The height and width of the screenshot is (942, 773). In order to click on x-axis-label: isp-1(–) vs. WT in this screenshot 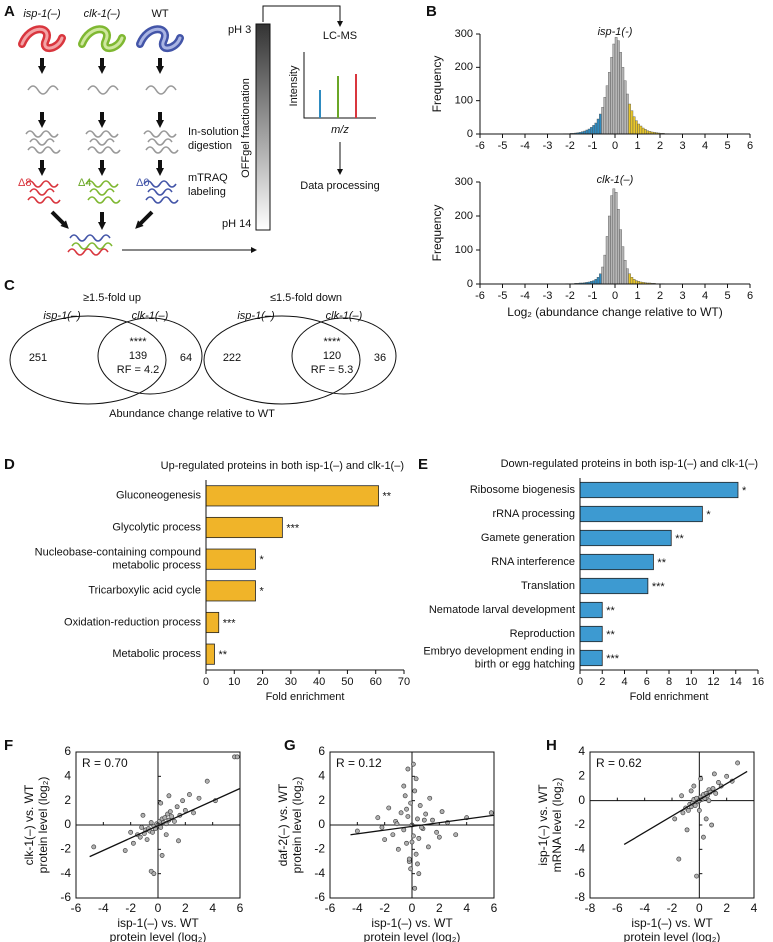, I will do `click(158, 923)`.